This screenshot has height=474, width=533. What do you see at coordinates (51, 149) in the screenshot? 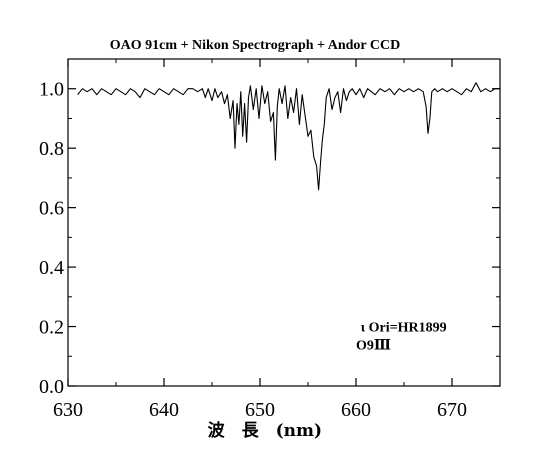
I see `y-tick-label: 0.8` at bounding box center [51, 149].